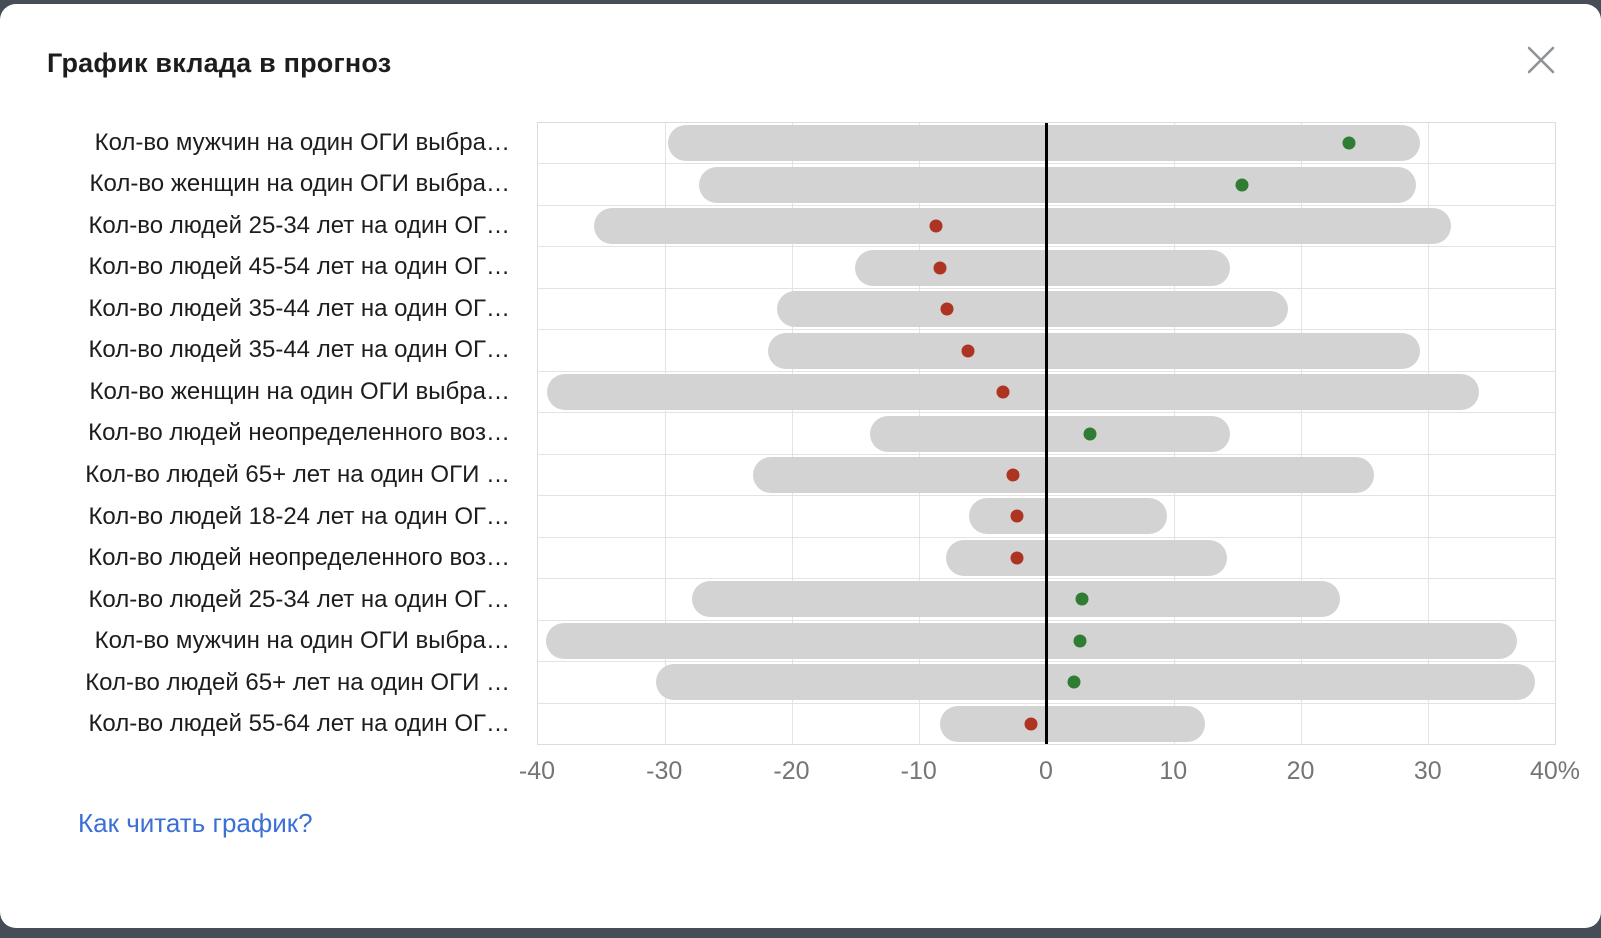 The image size is (1601, 938). Describe the element at coordinates (537, 771) in the screenshot. I see `axis-tick-label: -40` at that location.